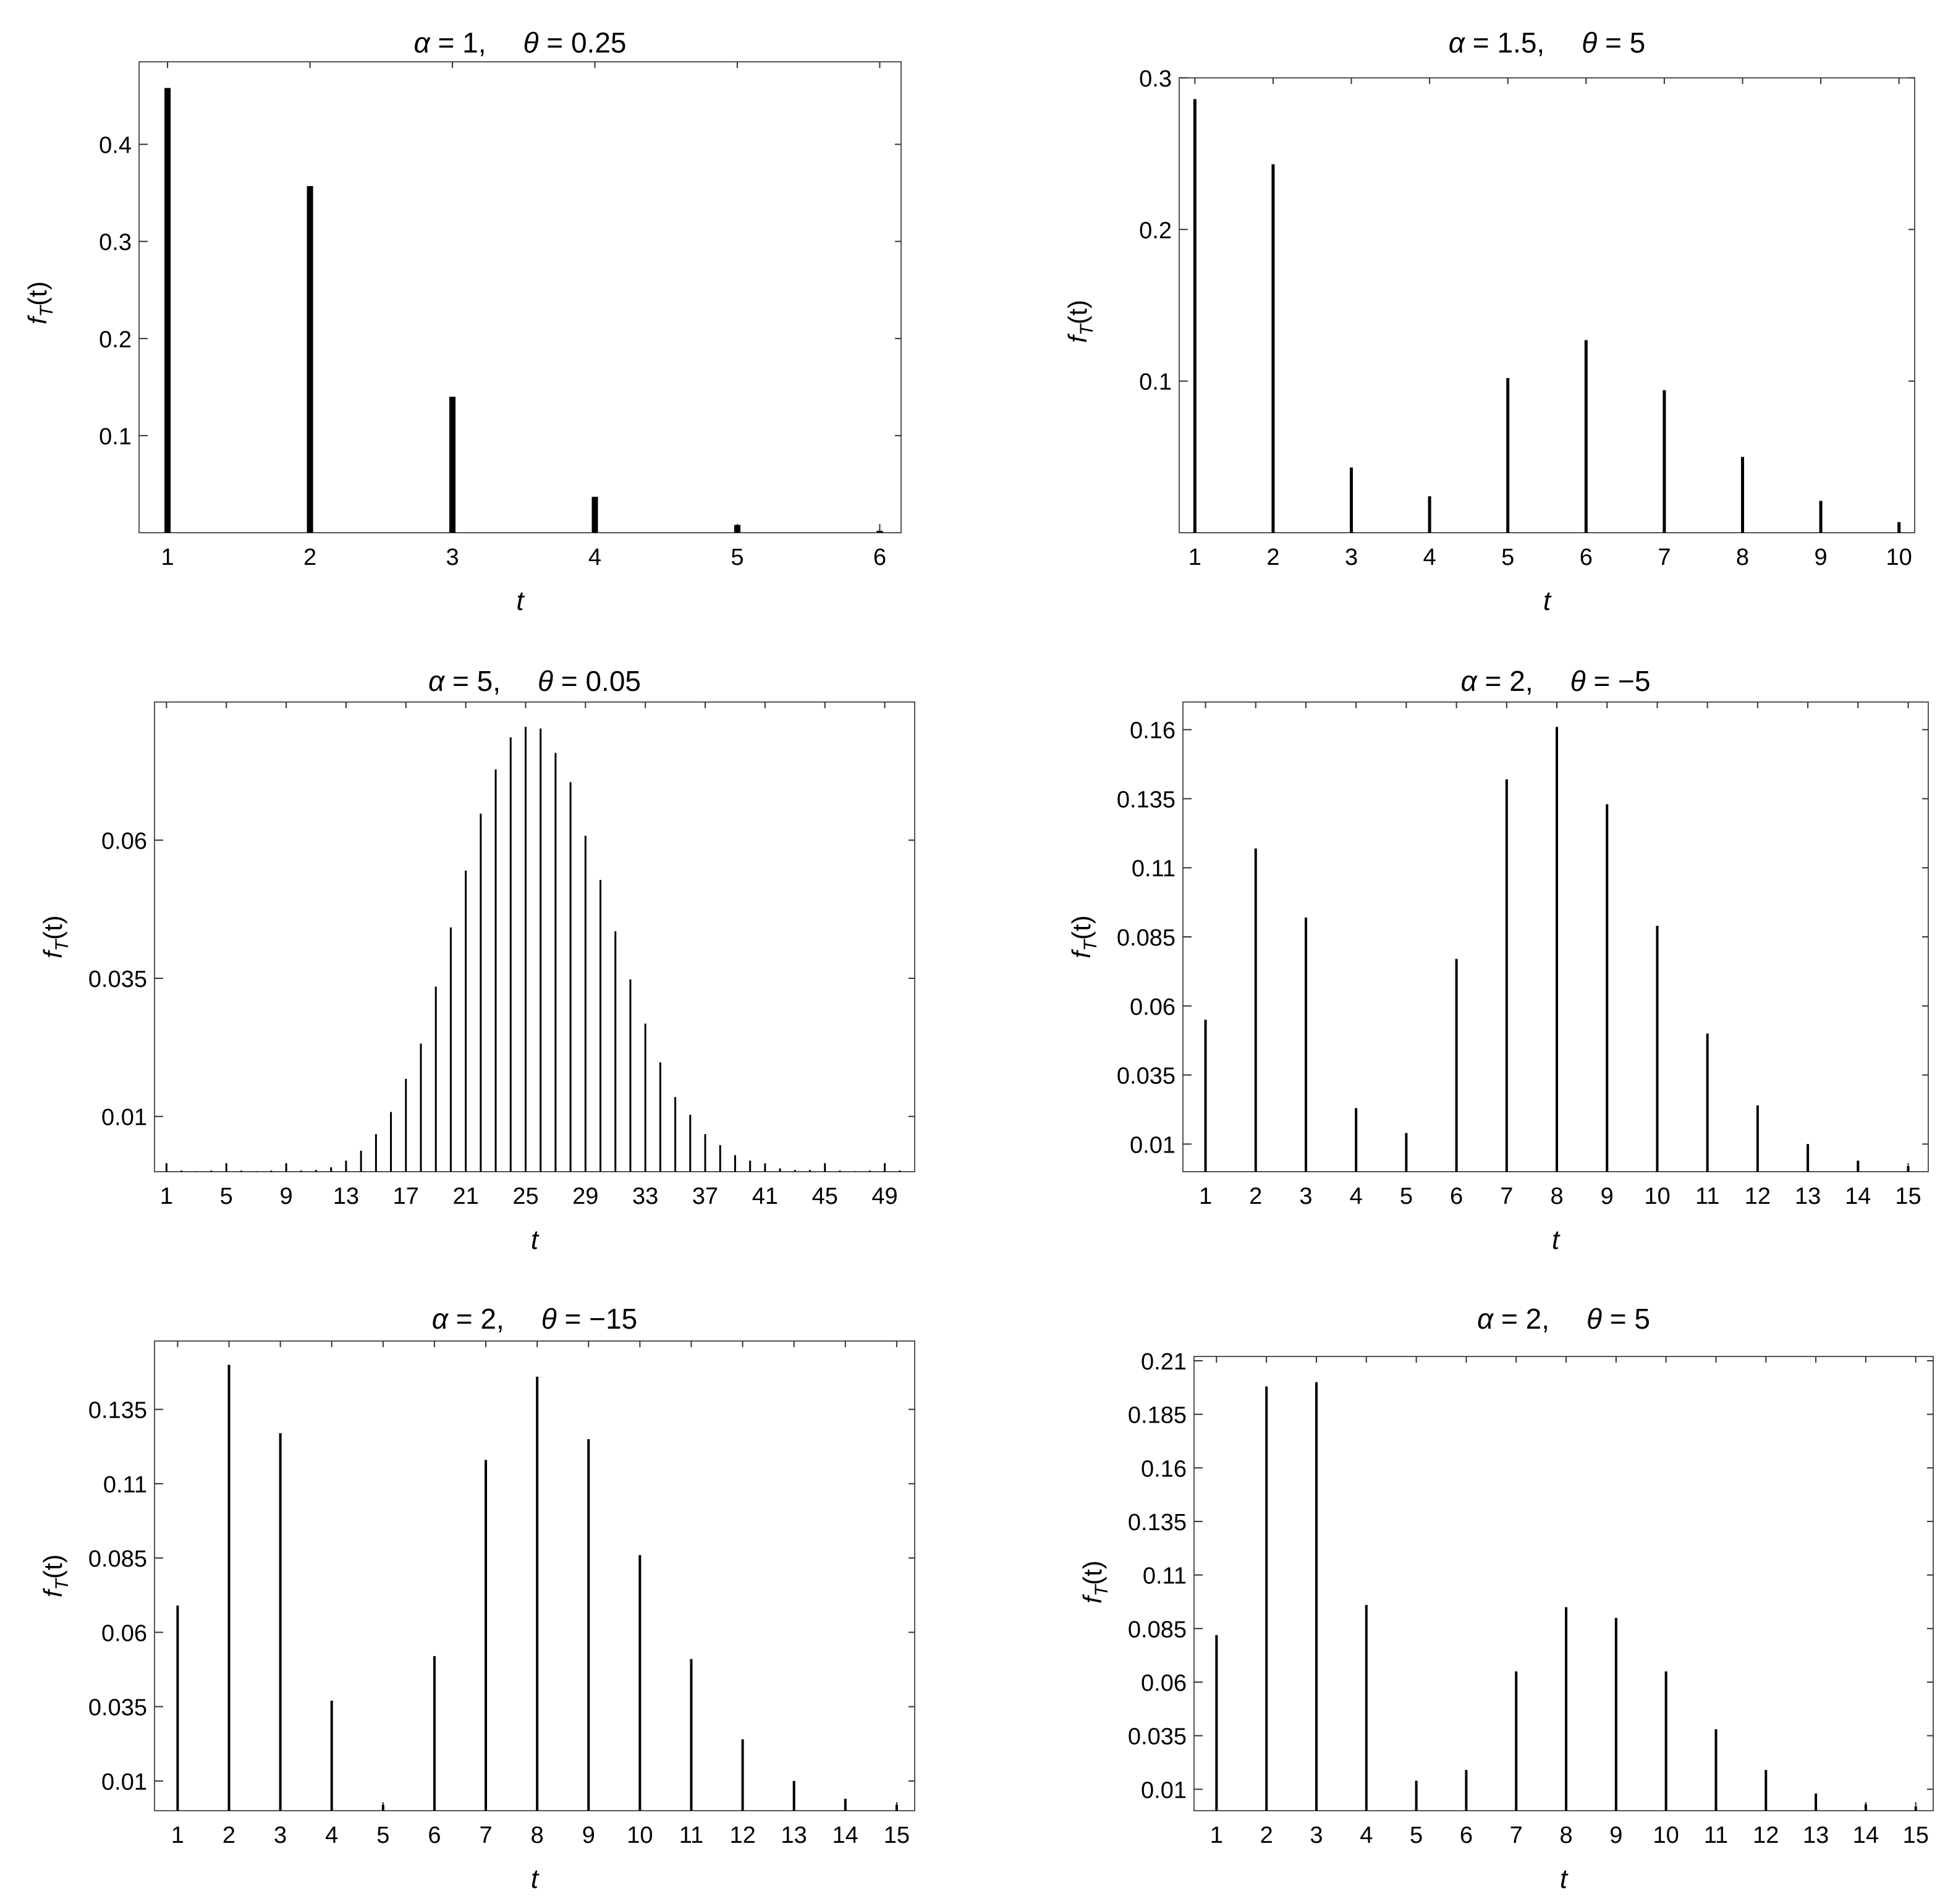 This screenshot has width=1953, height=1904. I want to click on x-tick-label: 14, so click(1858, 1196).